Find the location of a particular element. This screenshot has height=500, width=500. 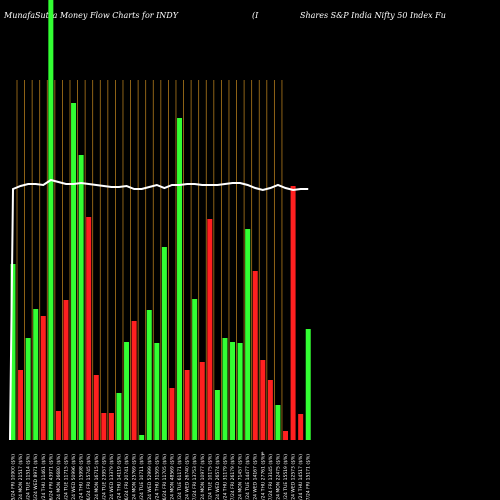

x-tick-label: 16/07/24 TUE 14477 ($%) is located at coordinates (248, 477).